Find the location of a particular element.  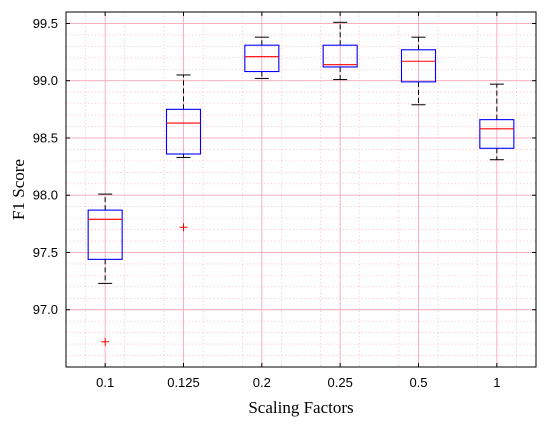

box-0.2 is located at coordinates (262, 57).